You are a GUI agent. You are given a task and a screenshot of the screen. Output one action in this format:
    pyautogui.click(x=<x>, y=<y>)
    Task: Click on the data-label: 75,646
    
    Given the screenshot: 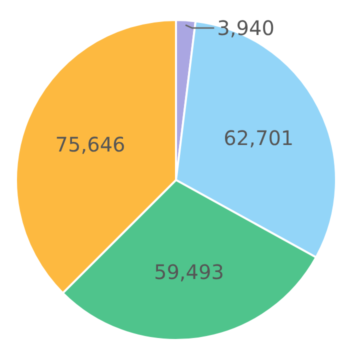 What is the action you would take?
    pyautogui.click(x=90, y=144)
    